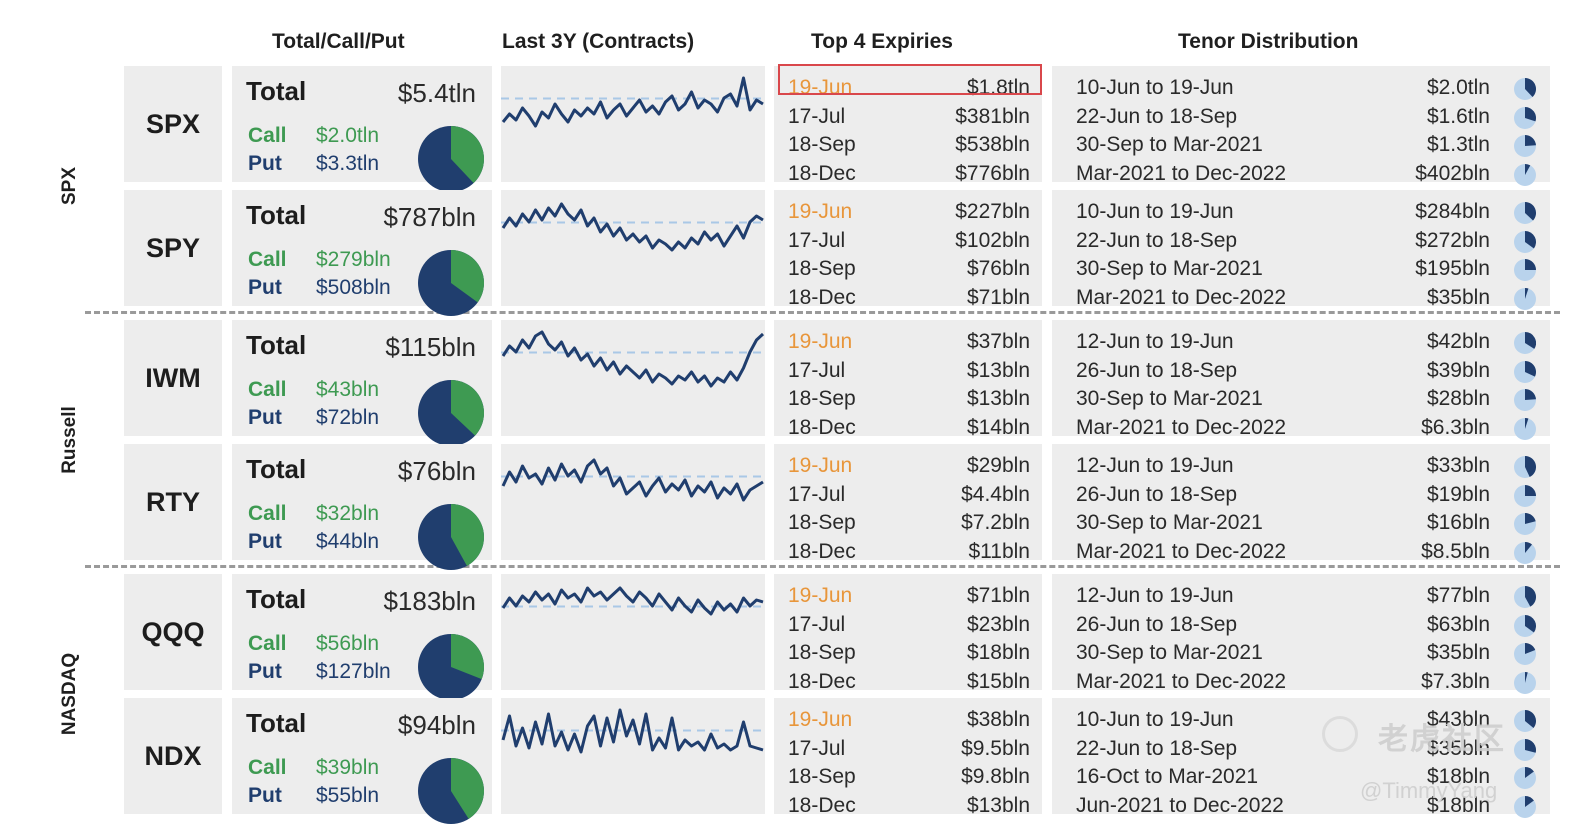  I want to click on group-divider, so click(822, 312).